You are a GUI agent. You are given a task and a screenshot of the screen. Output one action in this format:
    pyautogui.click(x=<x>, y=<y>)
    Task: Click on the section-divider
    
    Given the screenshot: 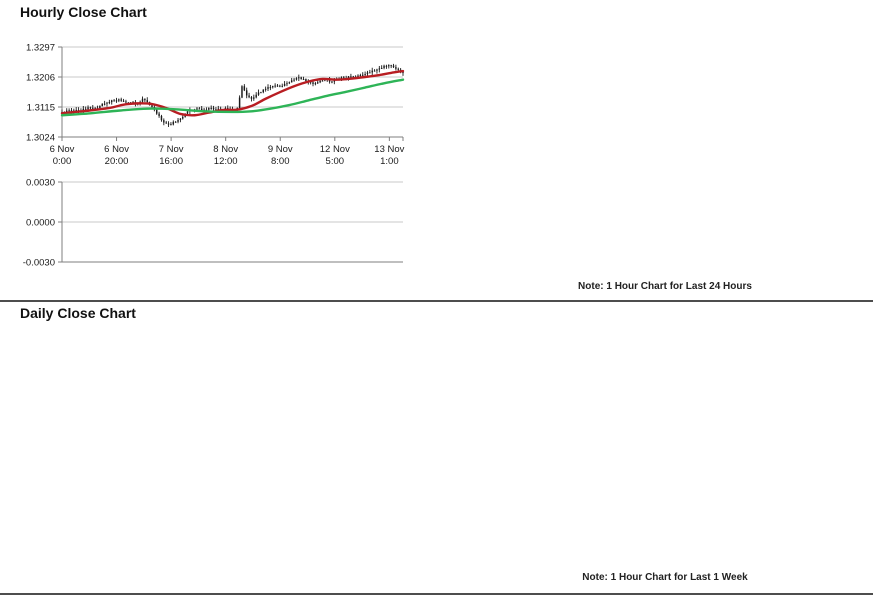 What is the action you would take?
    pyautogui.click(x=436, y=301)
    